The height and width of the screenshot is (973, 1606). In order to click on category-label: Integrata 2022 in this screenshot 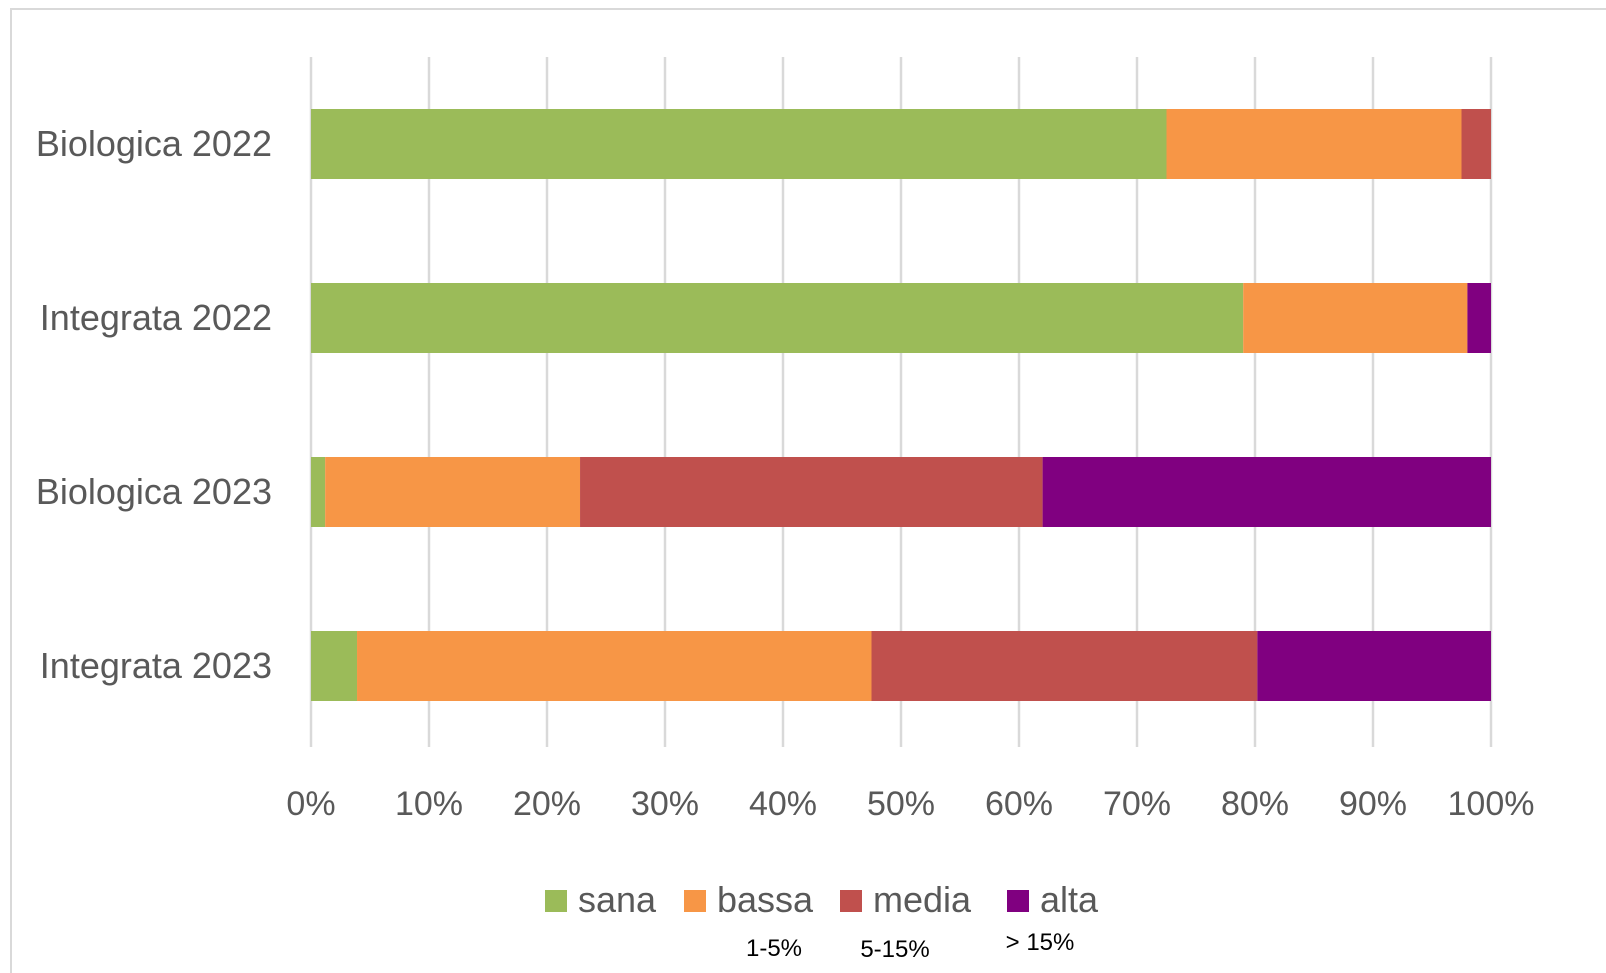, I will do `click(156, 317)`.